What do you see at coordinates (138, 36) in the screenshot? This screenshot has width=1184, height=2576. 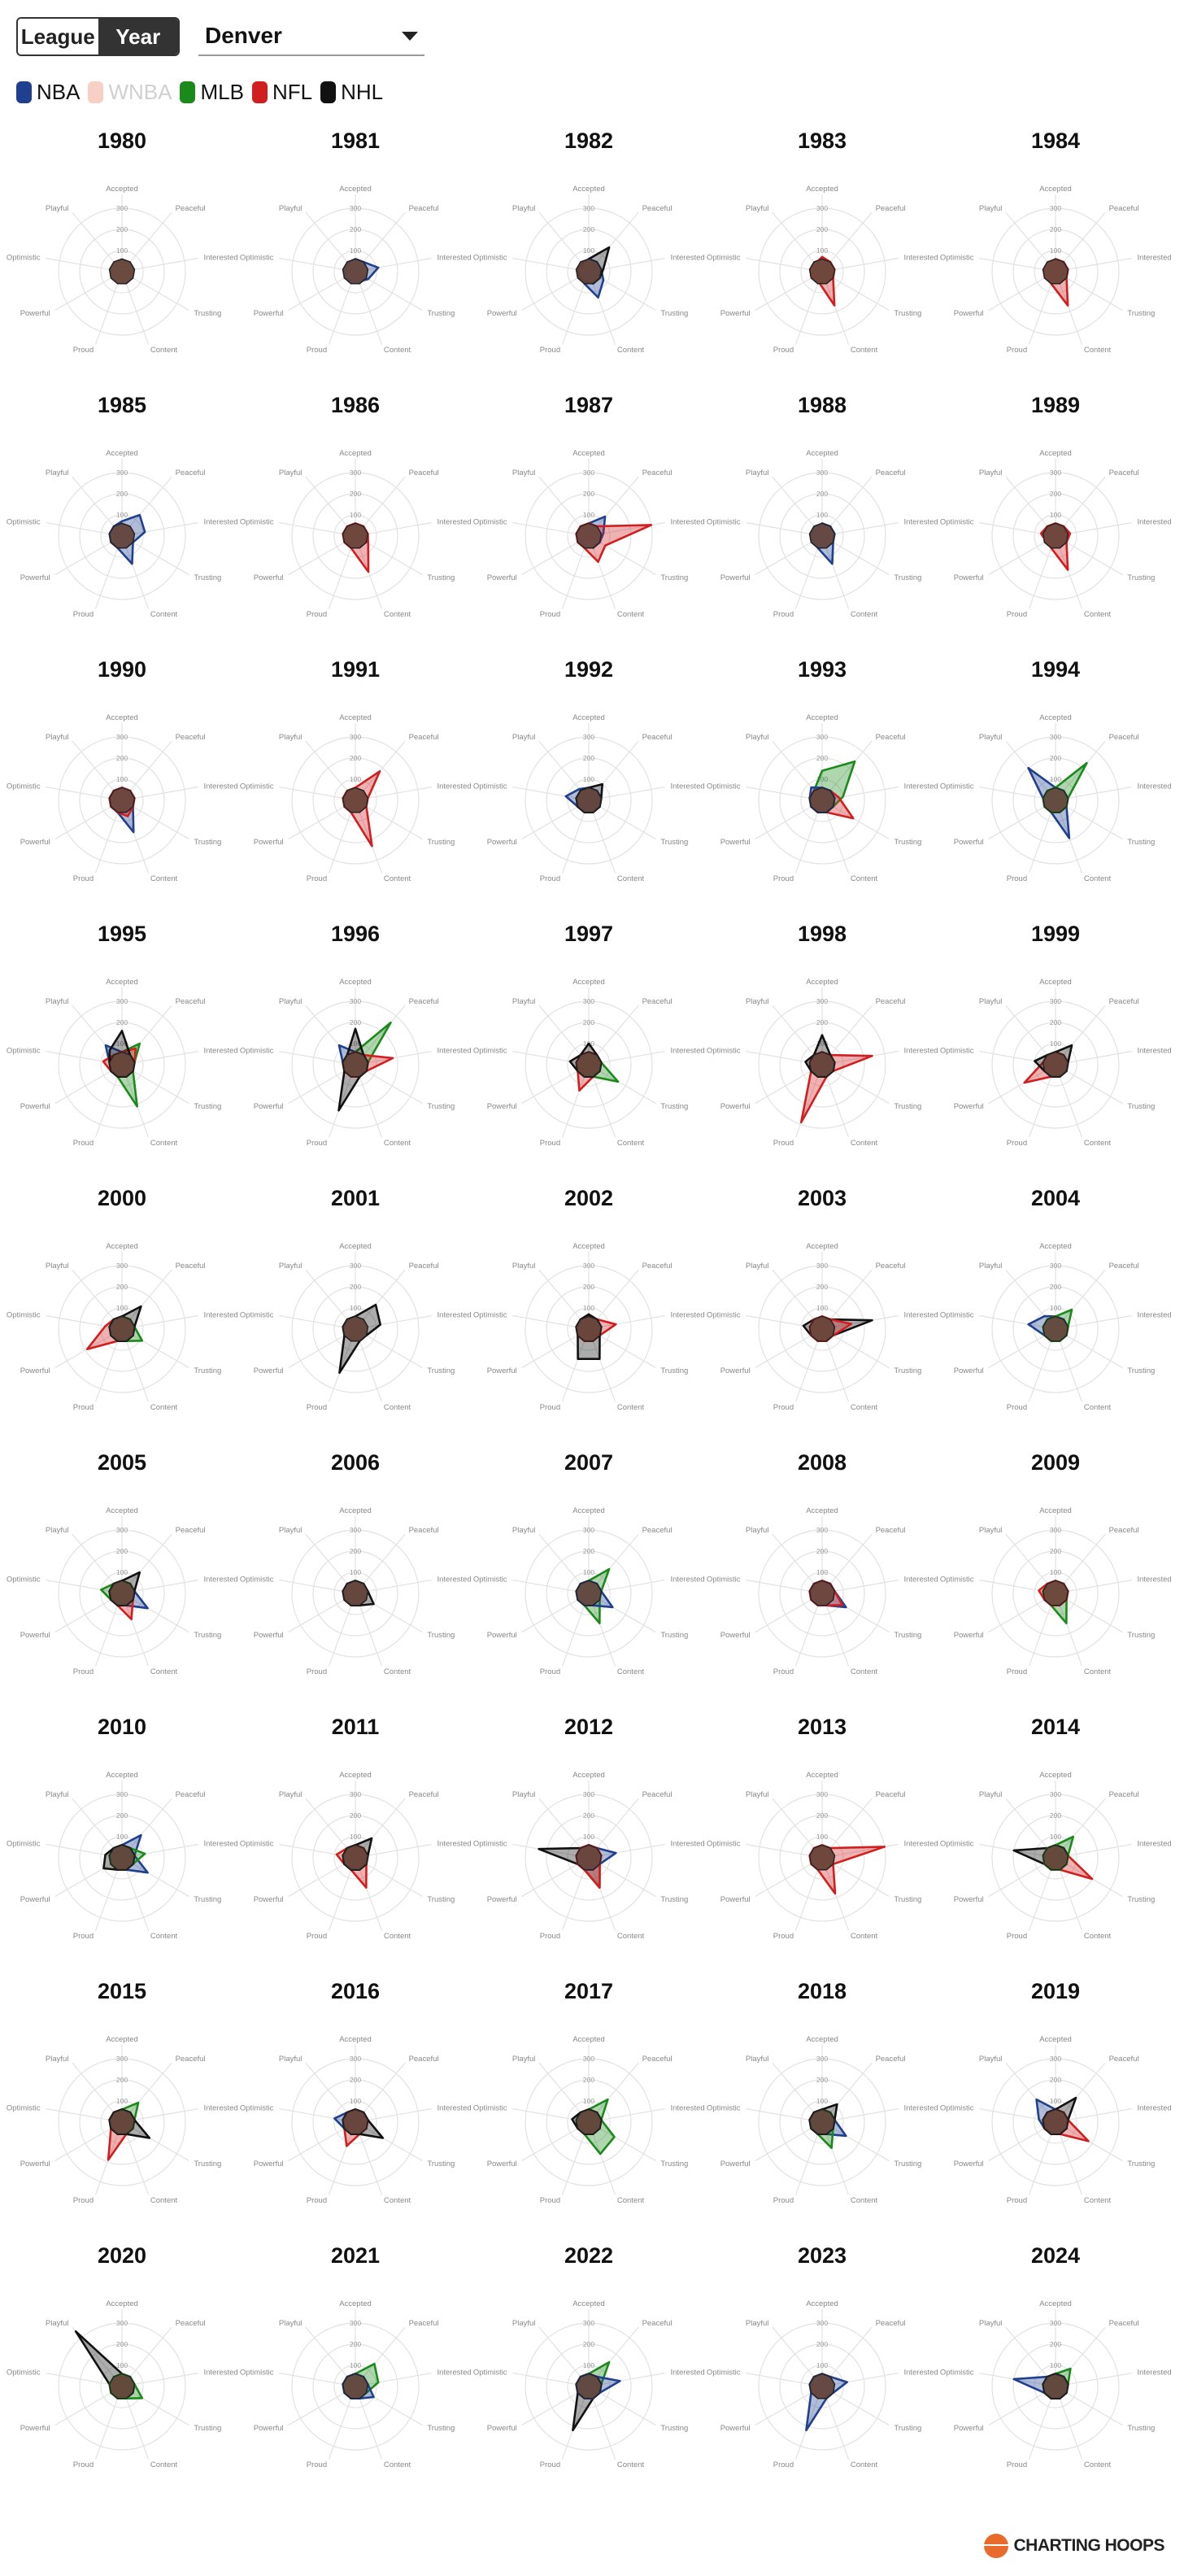 I see `toggle-year-button: Year` at bounding box center [138, 36].